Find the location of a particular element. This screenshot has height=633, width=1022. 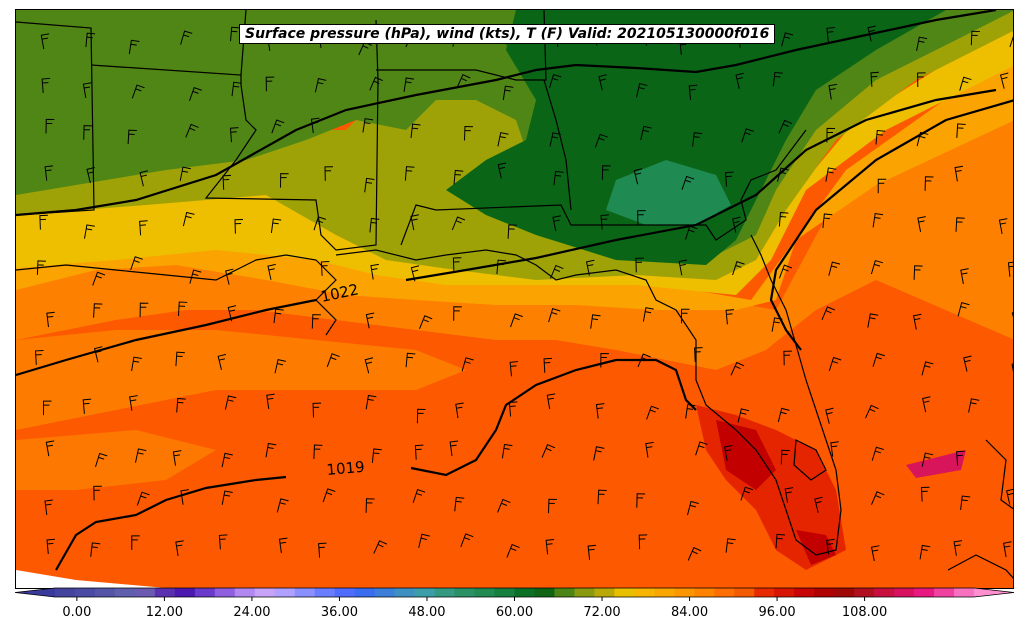

colorbar-tick-label: 48.00 is located at coordinates (426, 612).